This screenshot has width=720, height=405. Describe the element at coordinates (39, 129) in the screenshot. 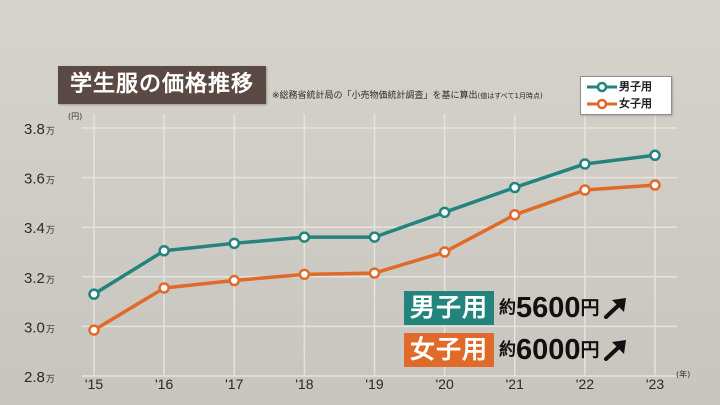

I see `y-tick-label: 3.8万` at that location.